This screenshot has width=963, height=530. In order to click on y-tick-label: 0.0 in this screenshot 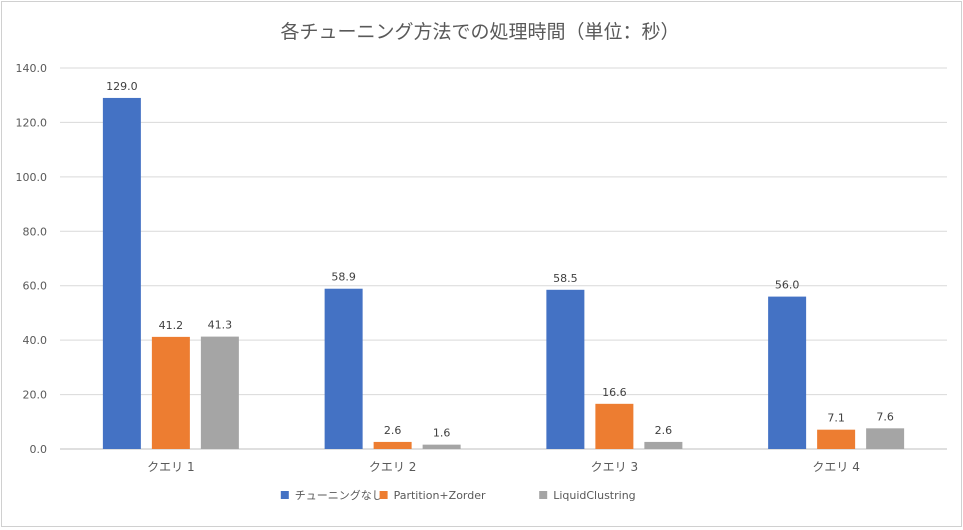, I will do `click(39, 449)`.